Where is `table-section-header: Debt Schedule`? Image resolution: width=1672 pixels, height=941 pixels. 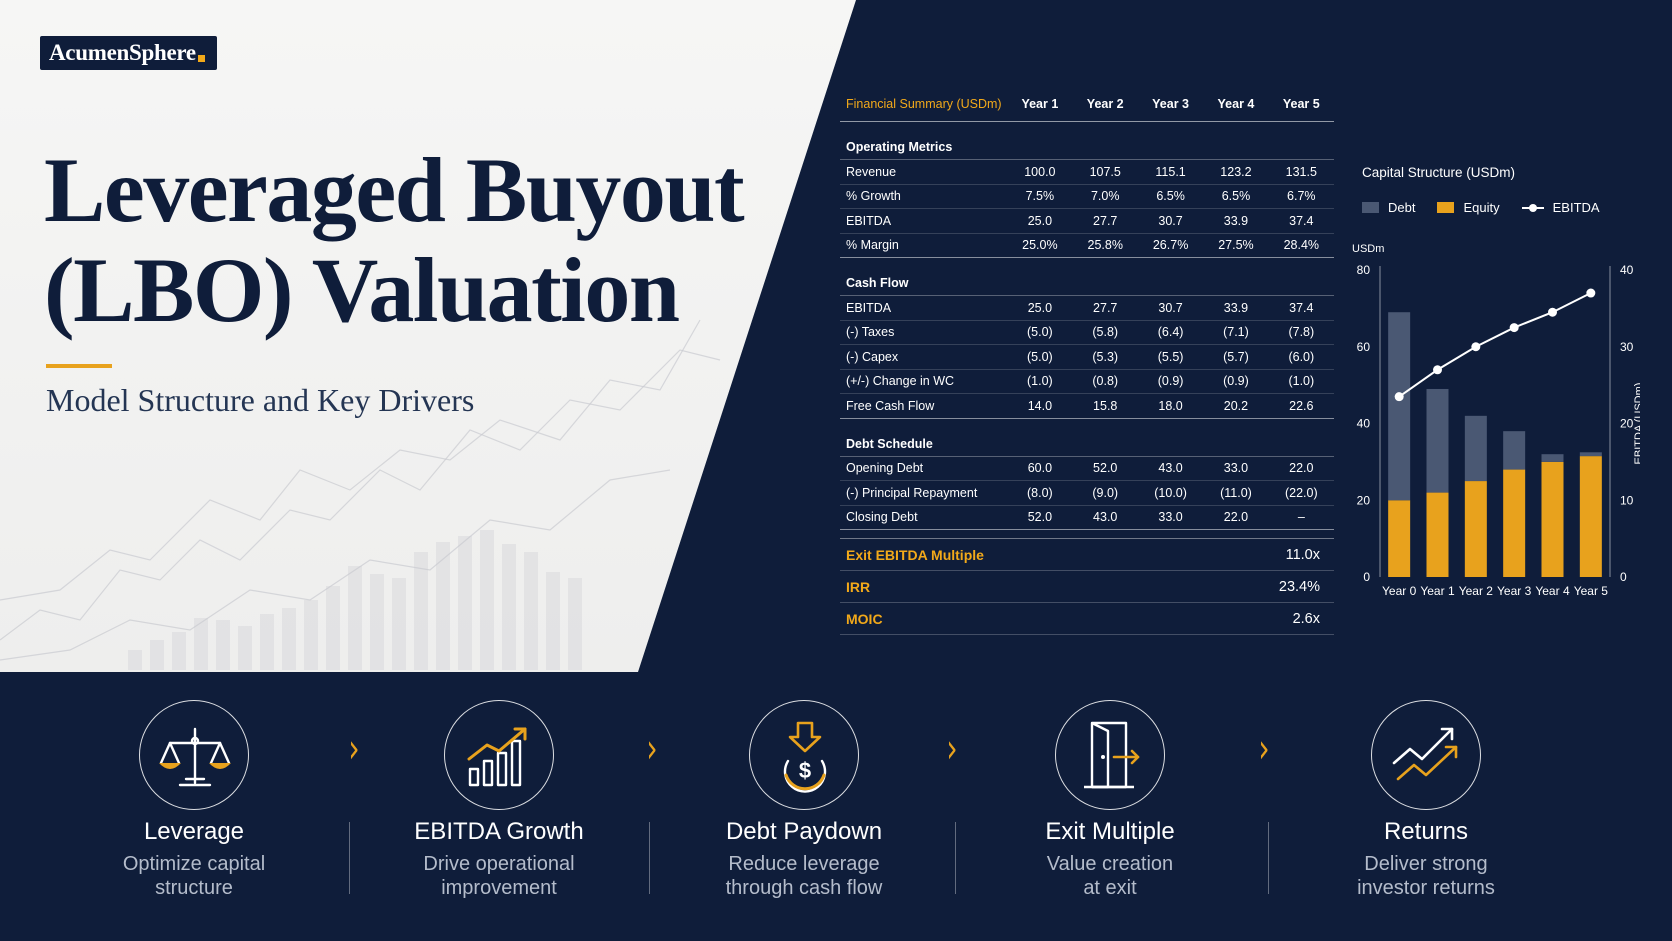
table-section-header: Debt Schedule is located at coordinates (1087, 438).